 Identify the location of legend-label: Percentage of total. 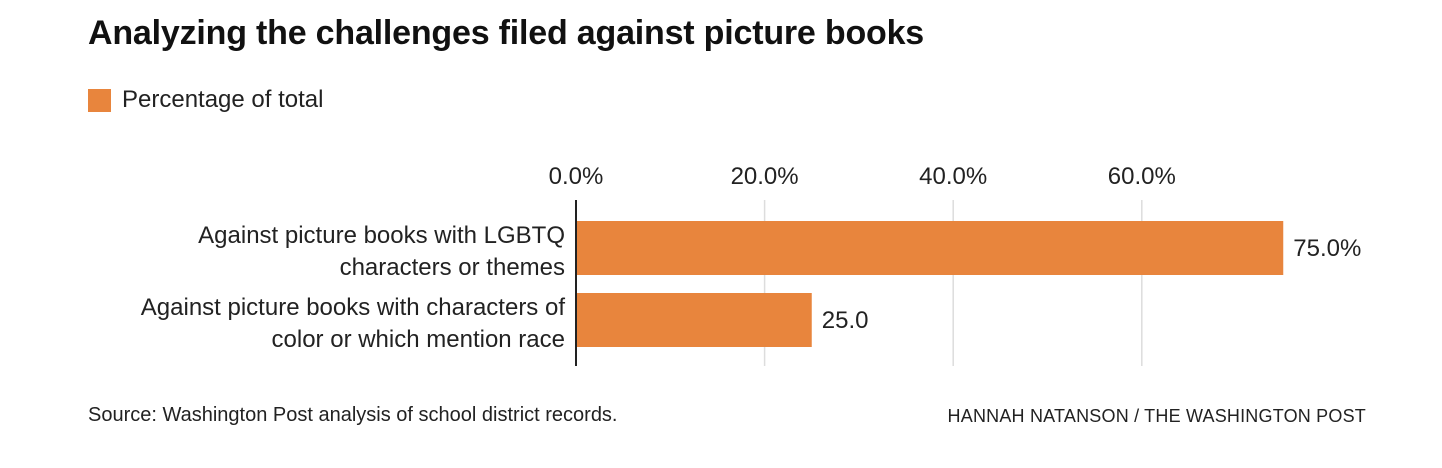
(223, 99).